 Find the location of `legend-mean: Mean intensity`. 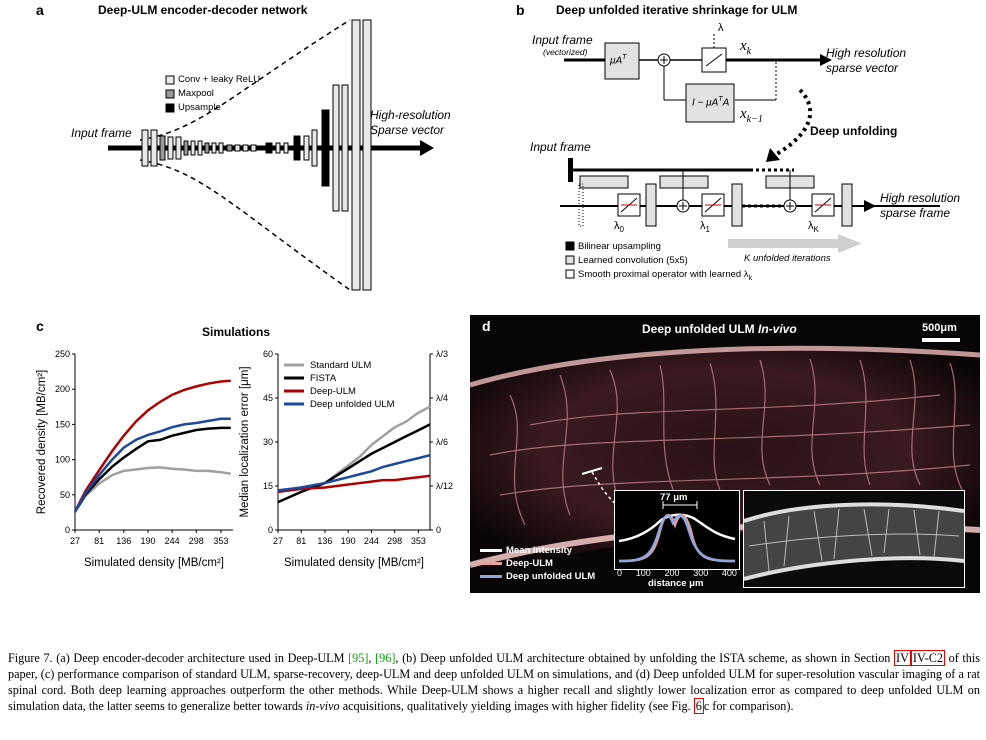

legend-mean: Mean intensity is located at coordinates (537, 550).